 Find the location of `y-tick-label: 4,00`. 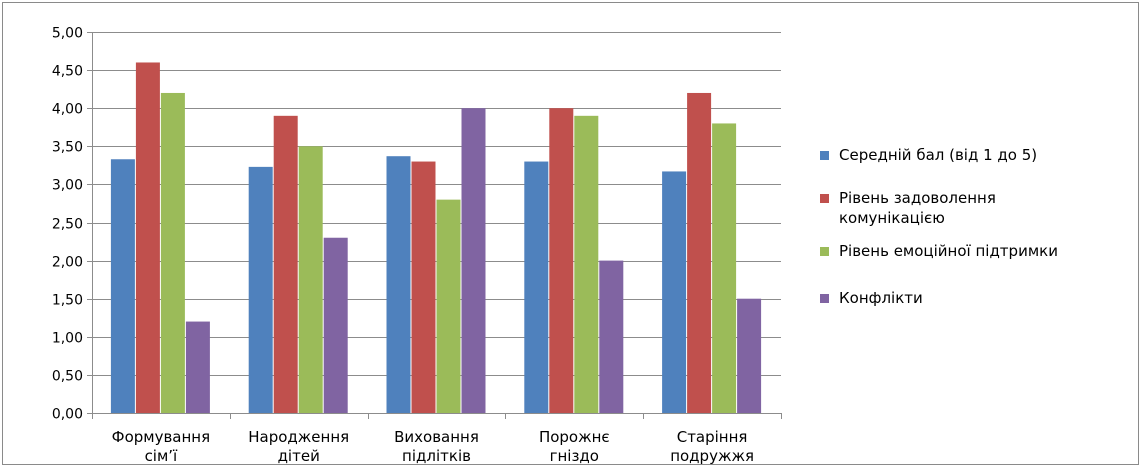

y-tick-label: 4,00 is located at coordinates (67, 110).